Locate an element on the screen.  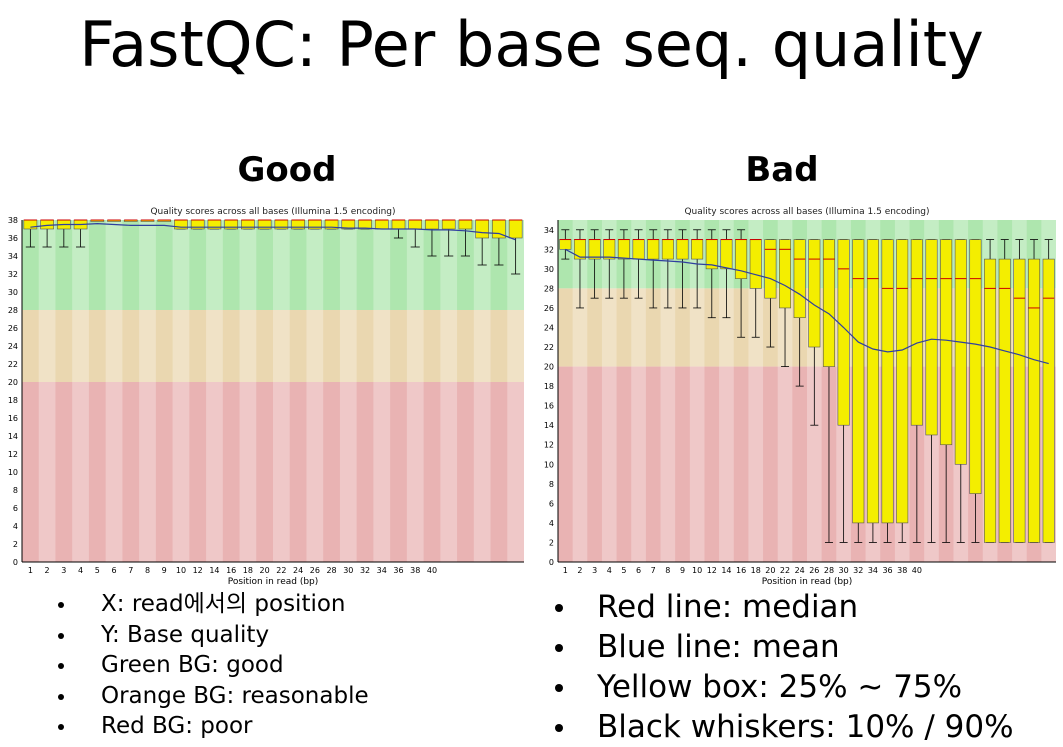
x-tick-label: 20 is located at coordinates (770, 570).